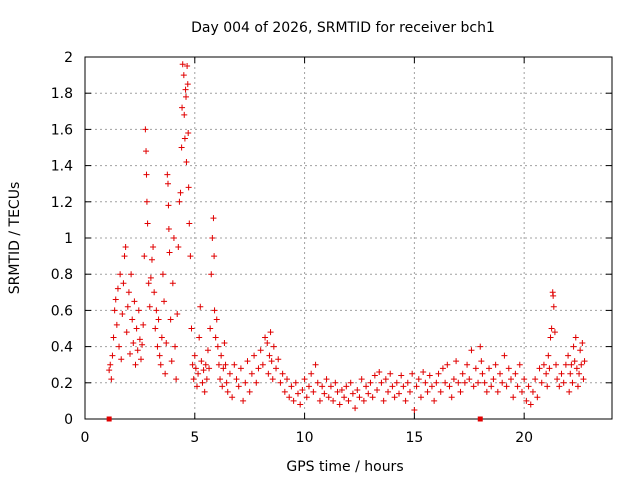 The image size is (640, 480). Describe the element at coordinates (68, 58) in the screenshot. I see `y-tick-label: 2` at that location.